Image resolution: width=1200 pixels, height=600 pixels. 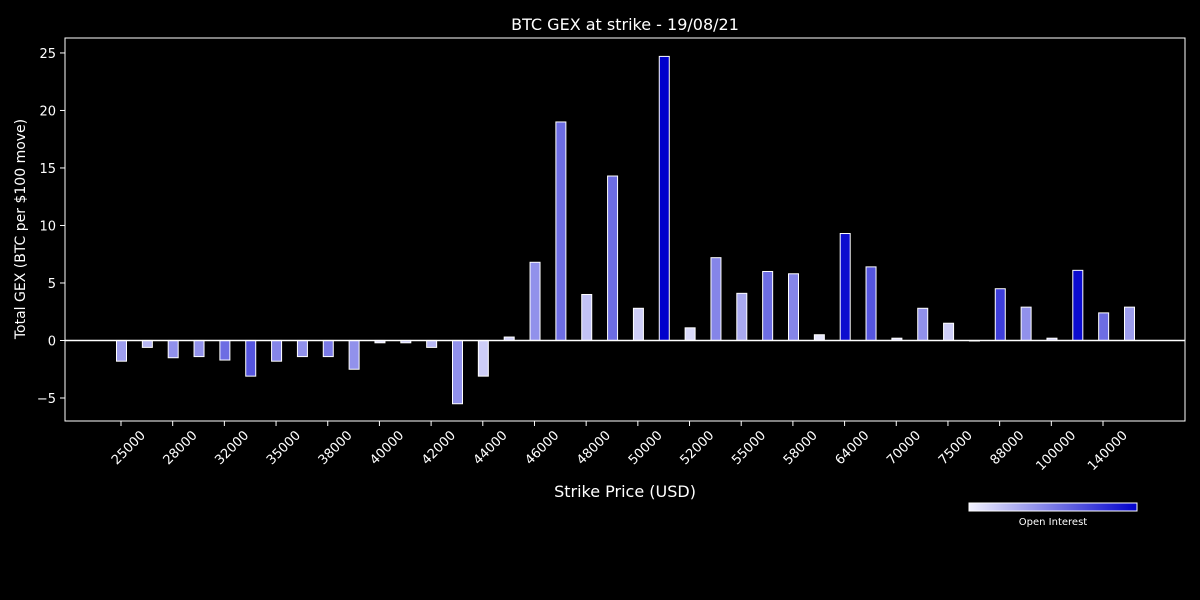 What do you see at coordinates (749, 448) in the screenshot?
I see `x-tick-label: 55000` at bounding box center [749, 448].